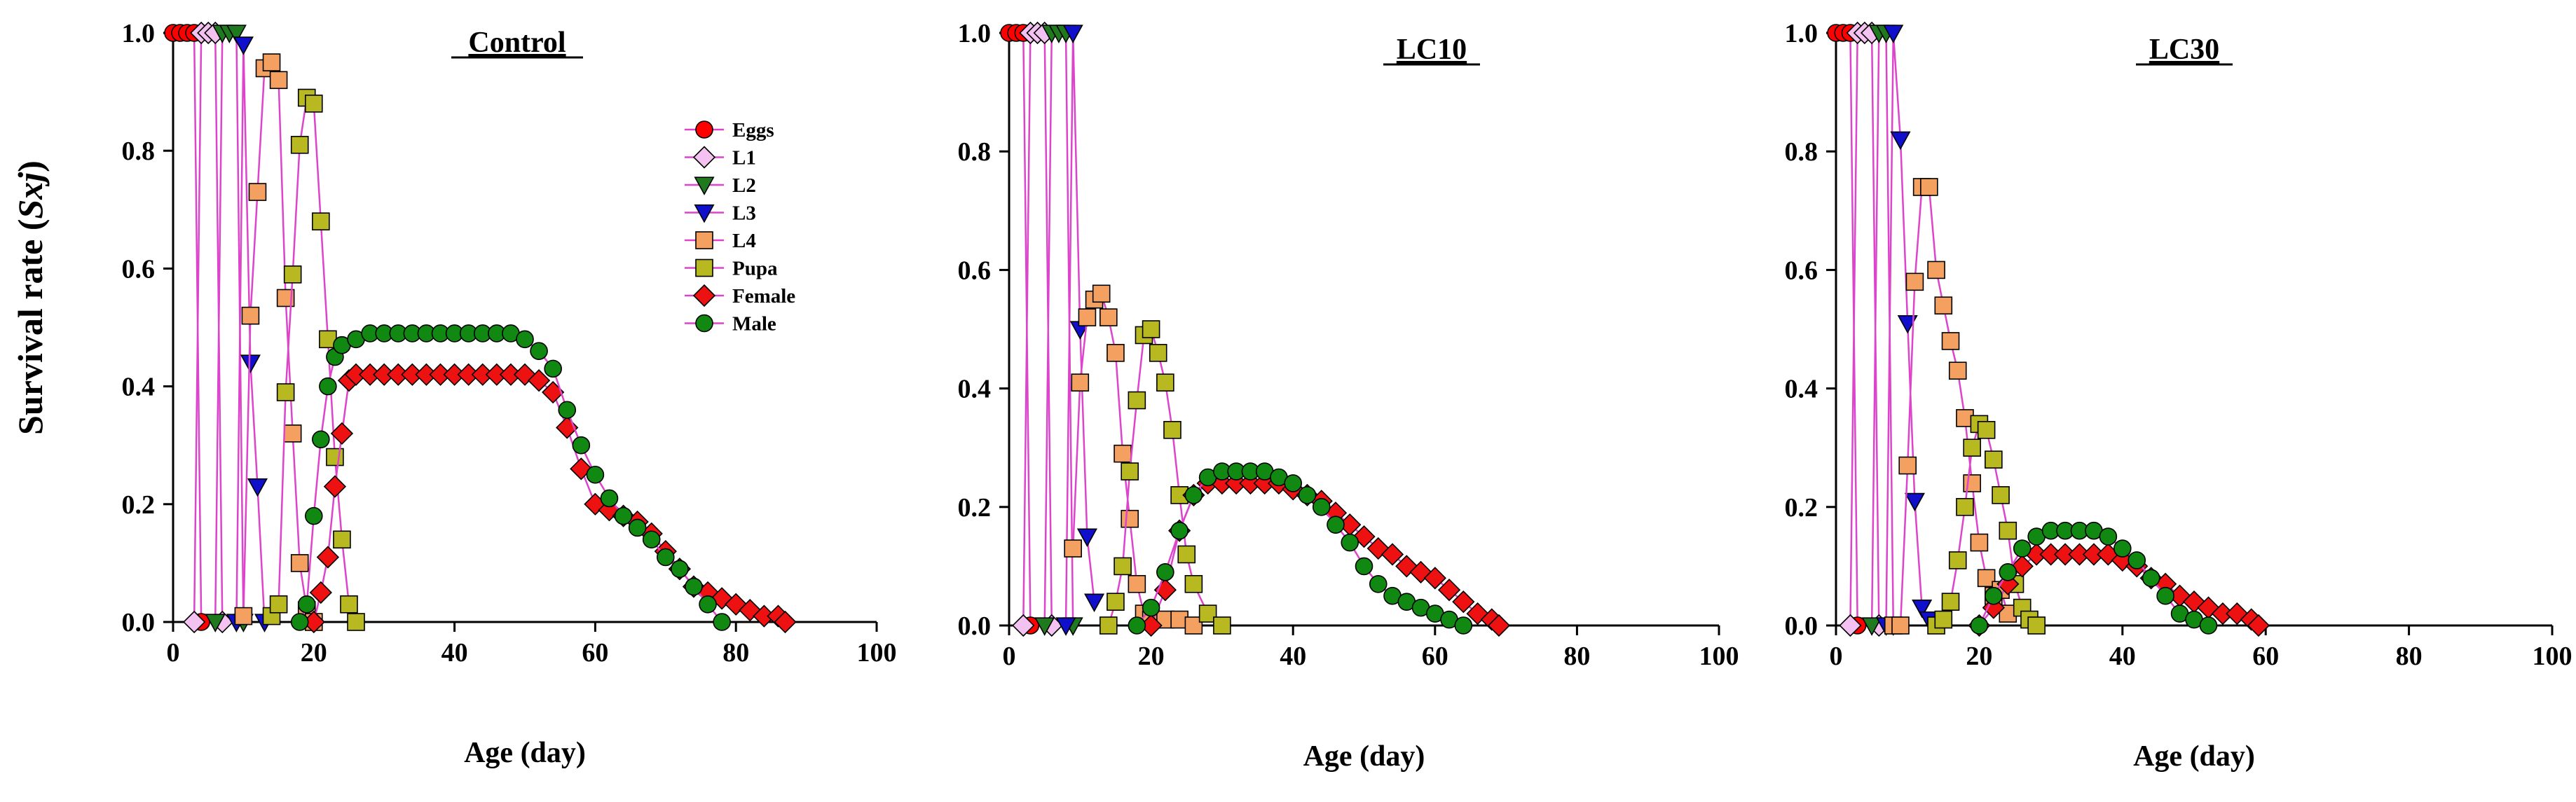 Image resolution: width=2576 pixels, height=802 pixels. I want to click on legend-entry: Pupa, so click(732, 269).